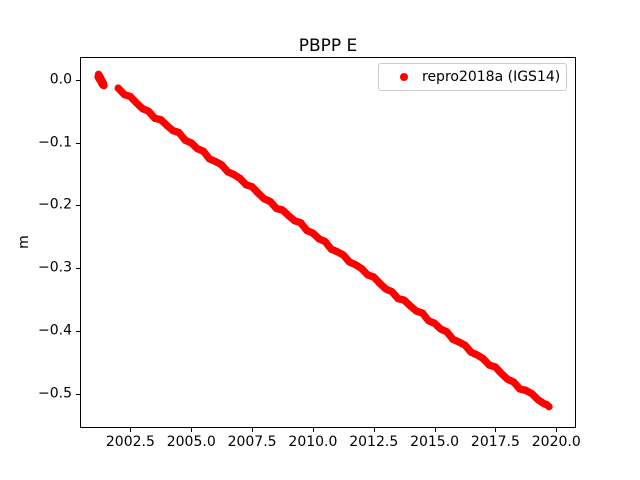 The height and width of the screenshot is (480, 640). What do you see at coordinates (24, 242) in the screenshot?
I see `y-axis-label: m` at bounding box center [24, 242].